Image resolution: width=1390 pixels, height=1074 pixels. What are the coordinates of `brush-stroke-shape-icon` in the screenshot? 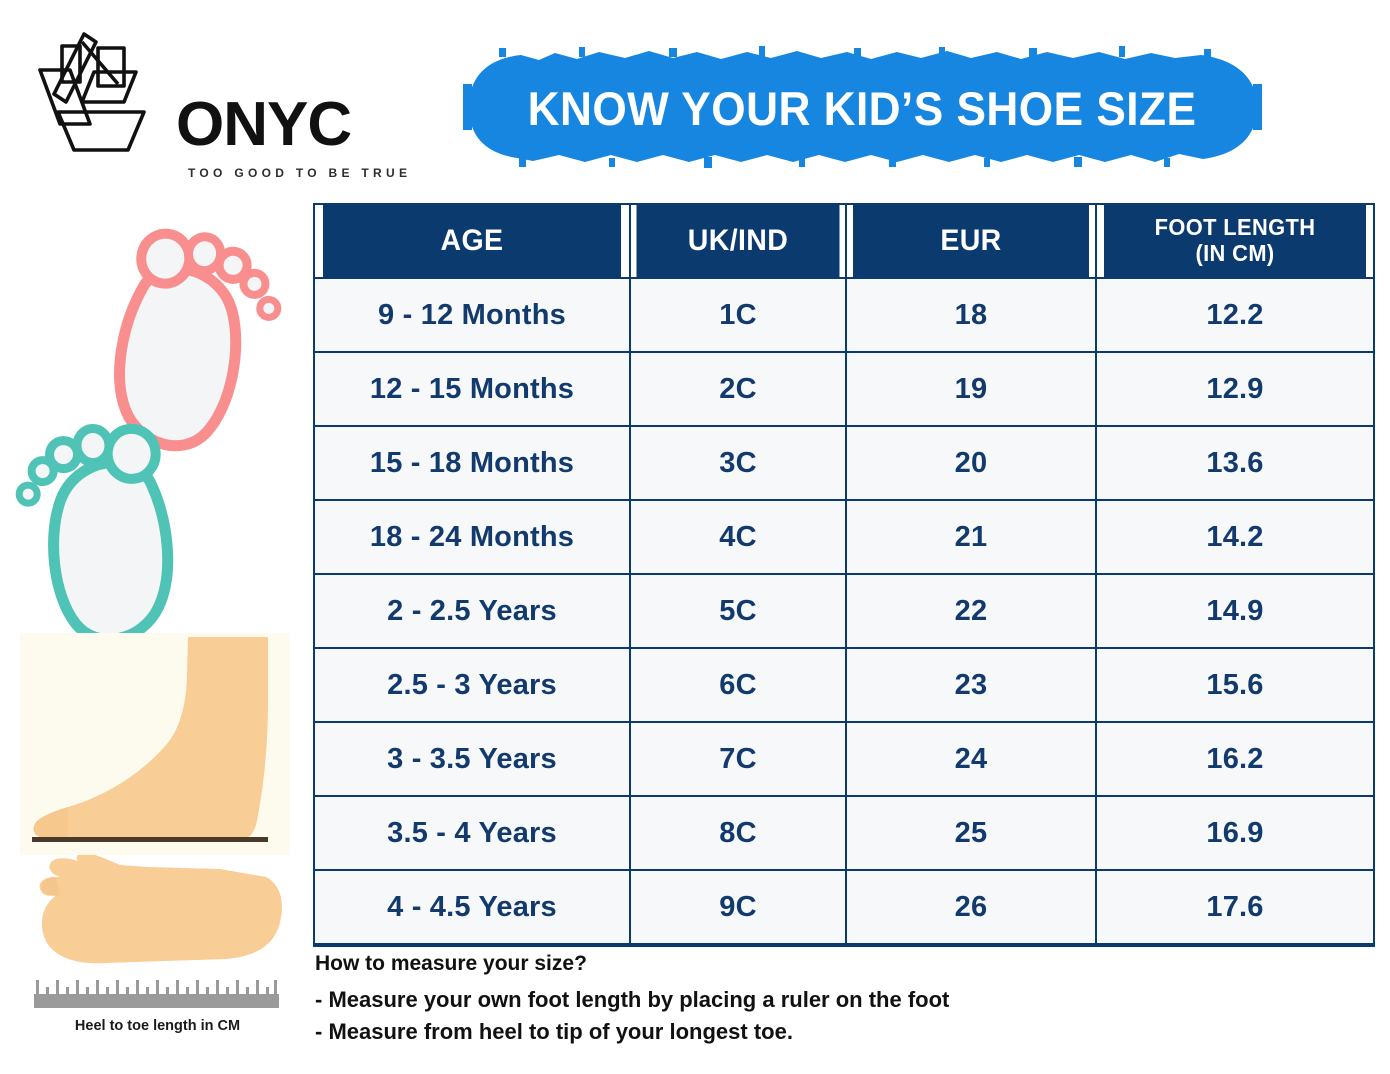 It's located at (862, 107).